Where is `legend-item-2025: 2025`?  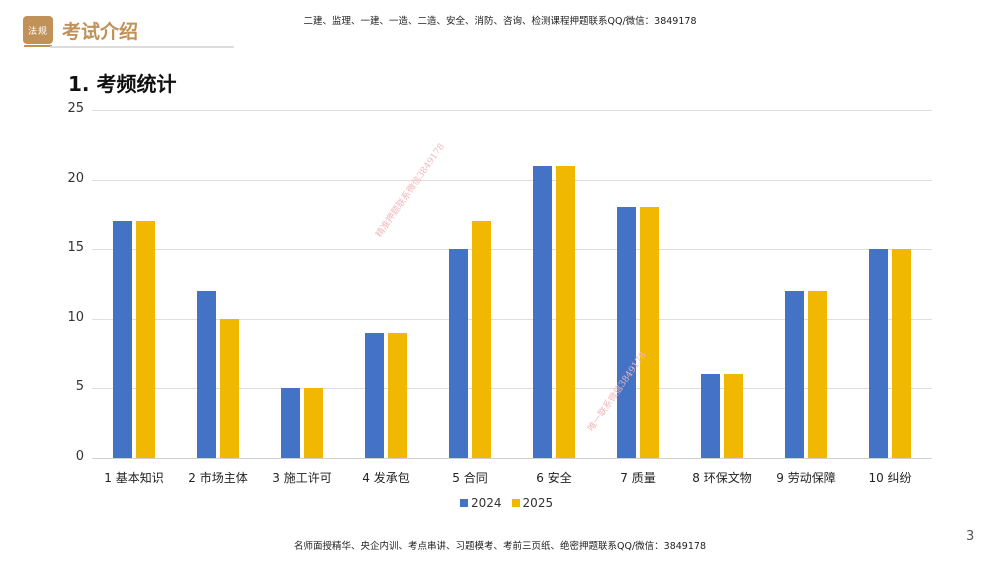
legend-item-2025: 2025 is located at coordinates (532, 503).